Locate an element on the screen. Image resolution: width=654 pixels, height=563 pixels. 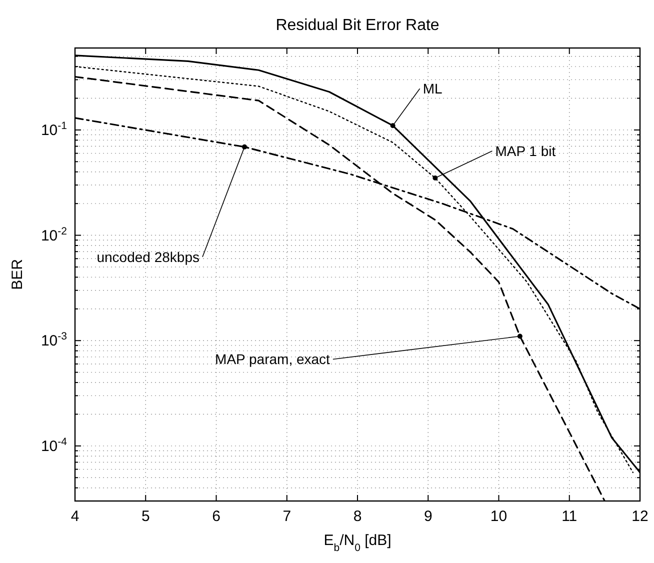
annotation: uncoded 28kbps is located at coordinates (148, 256).